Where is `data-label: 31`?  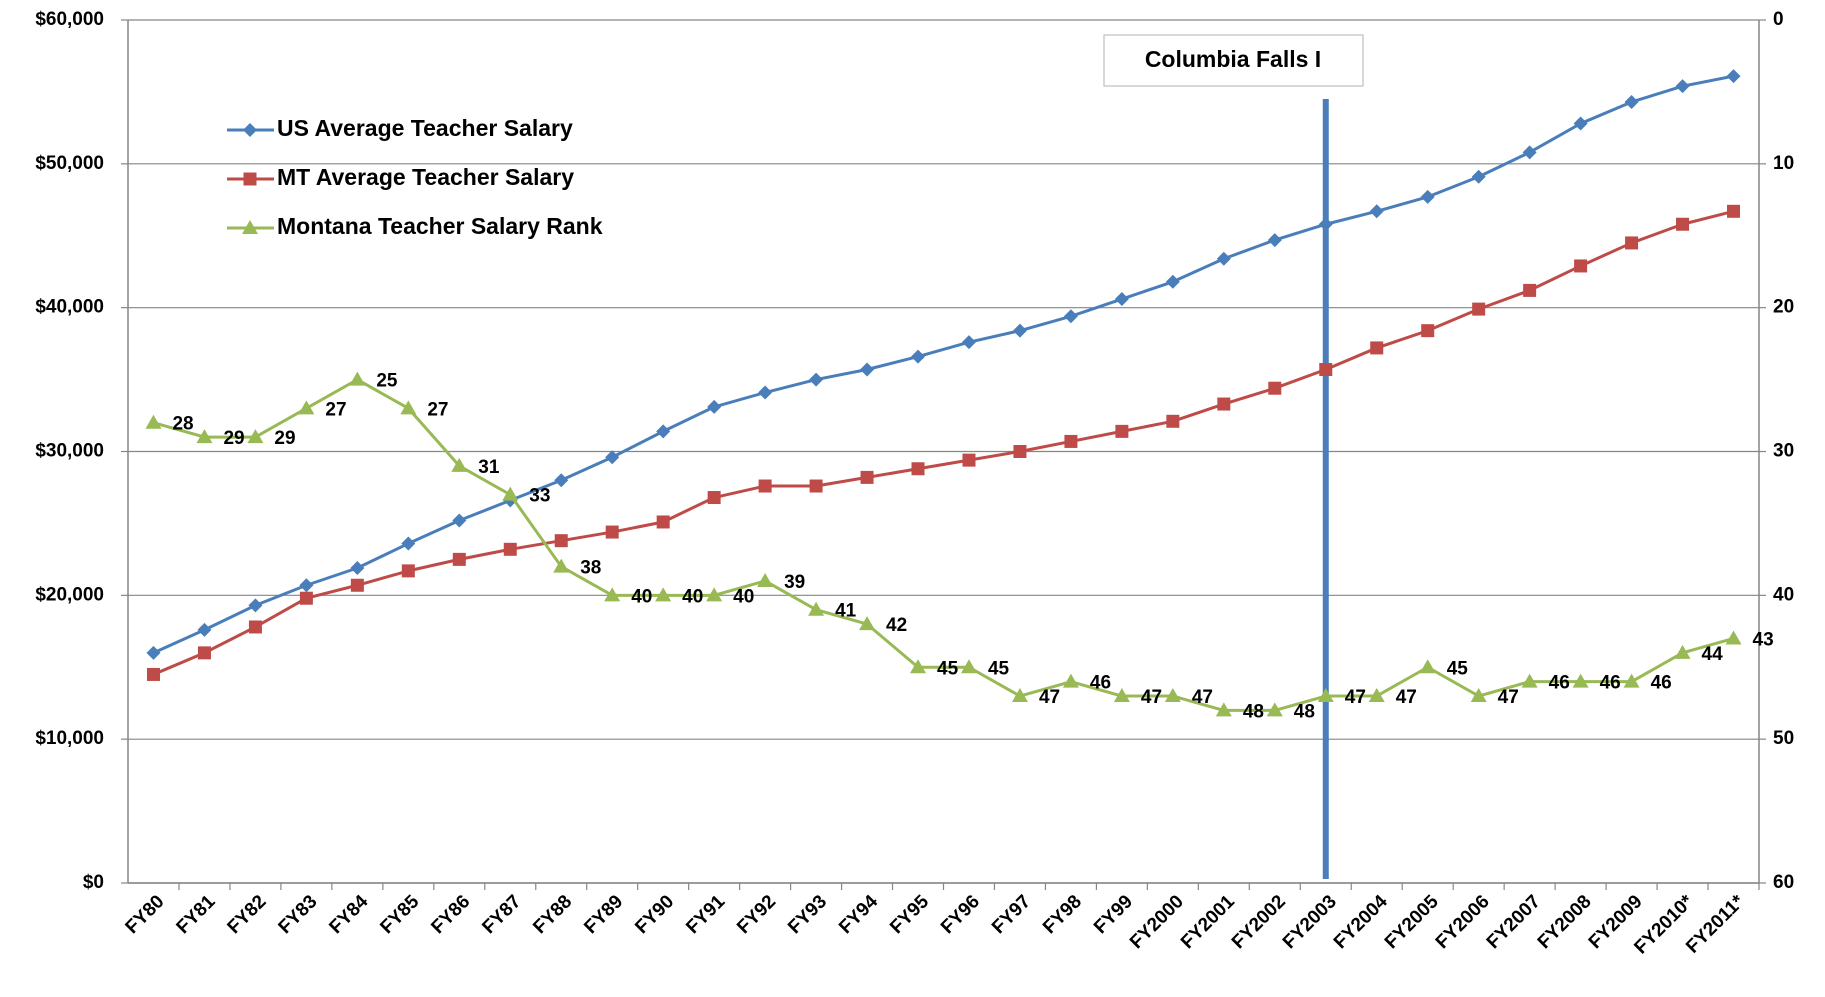 data-label: 31 is located at coordinates (489, 467).